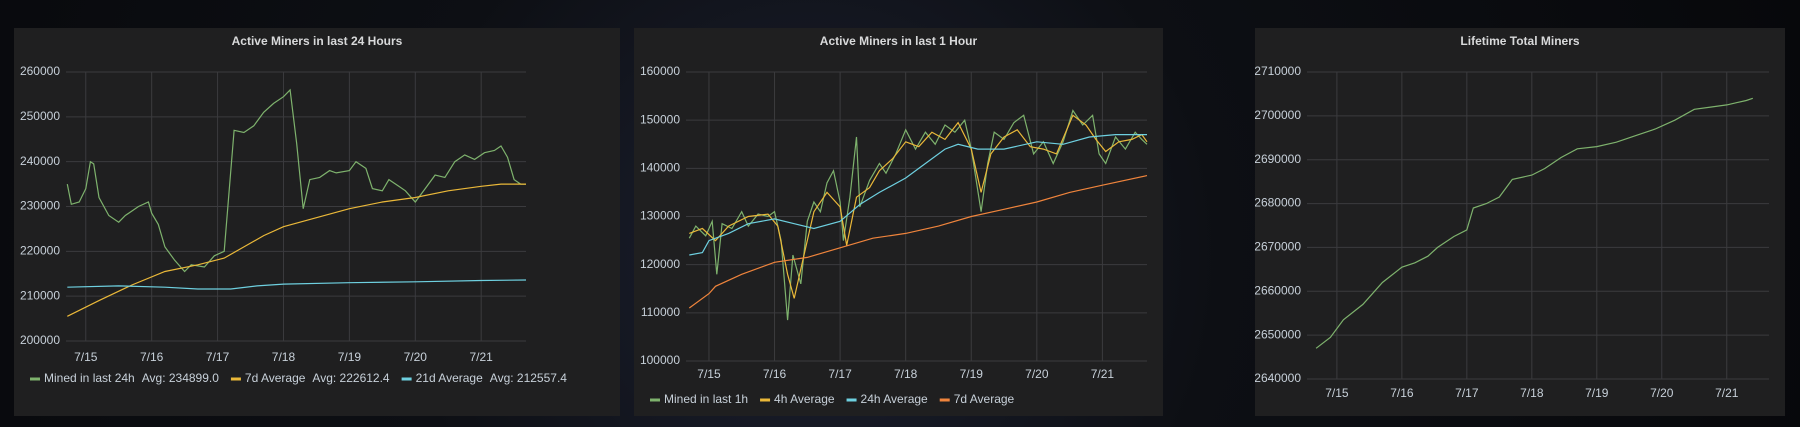 This screenshot has height=427, width=1800. Describe the element at coordinates (660, 312) in the screenshot. I see `y-tick-label: 110000` at that location.